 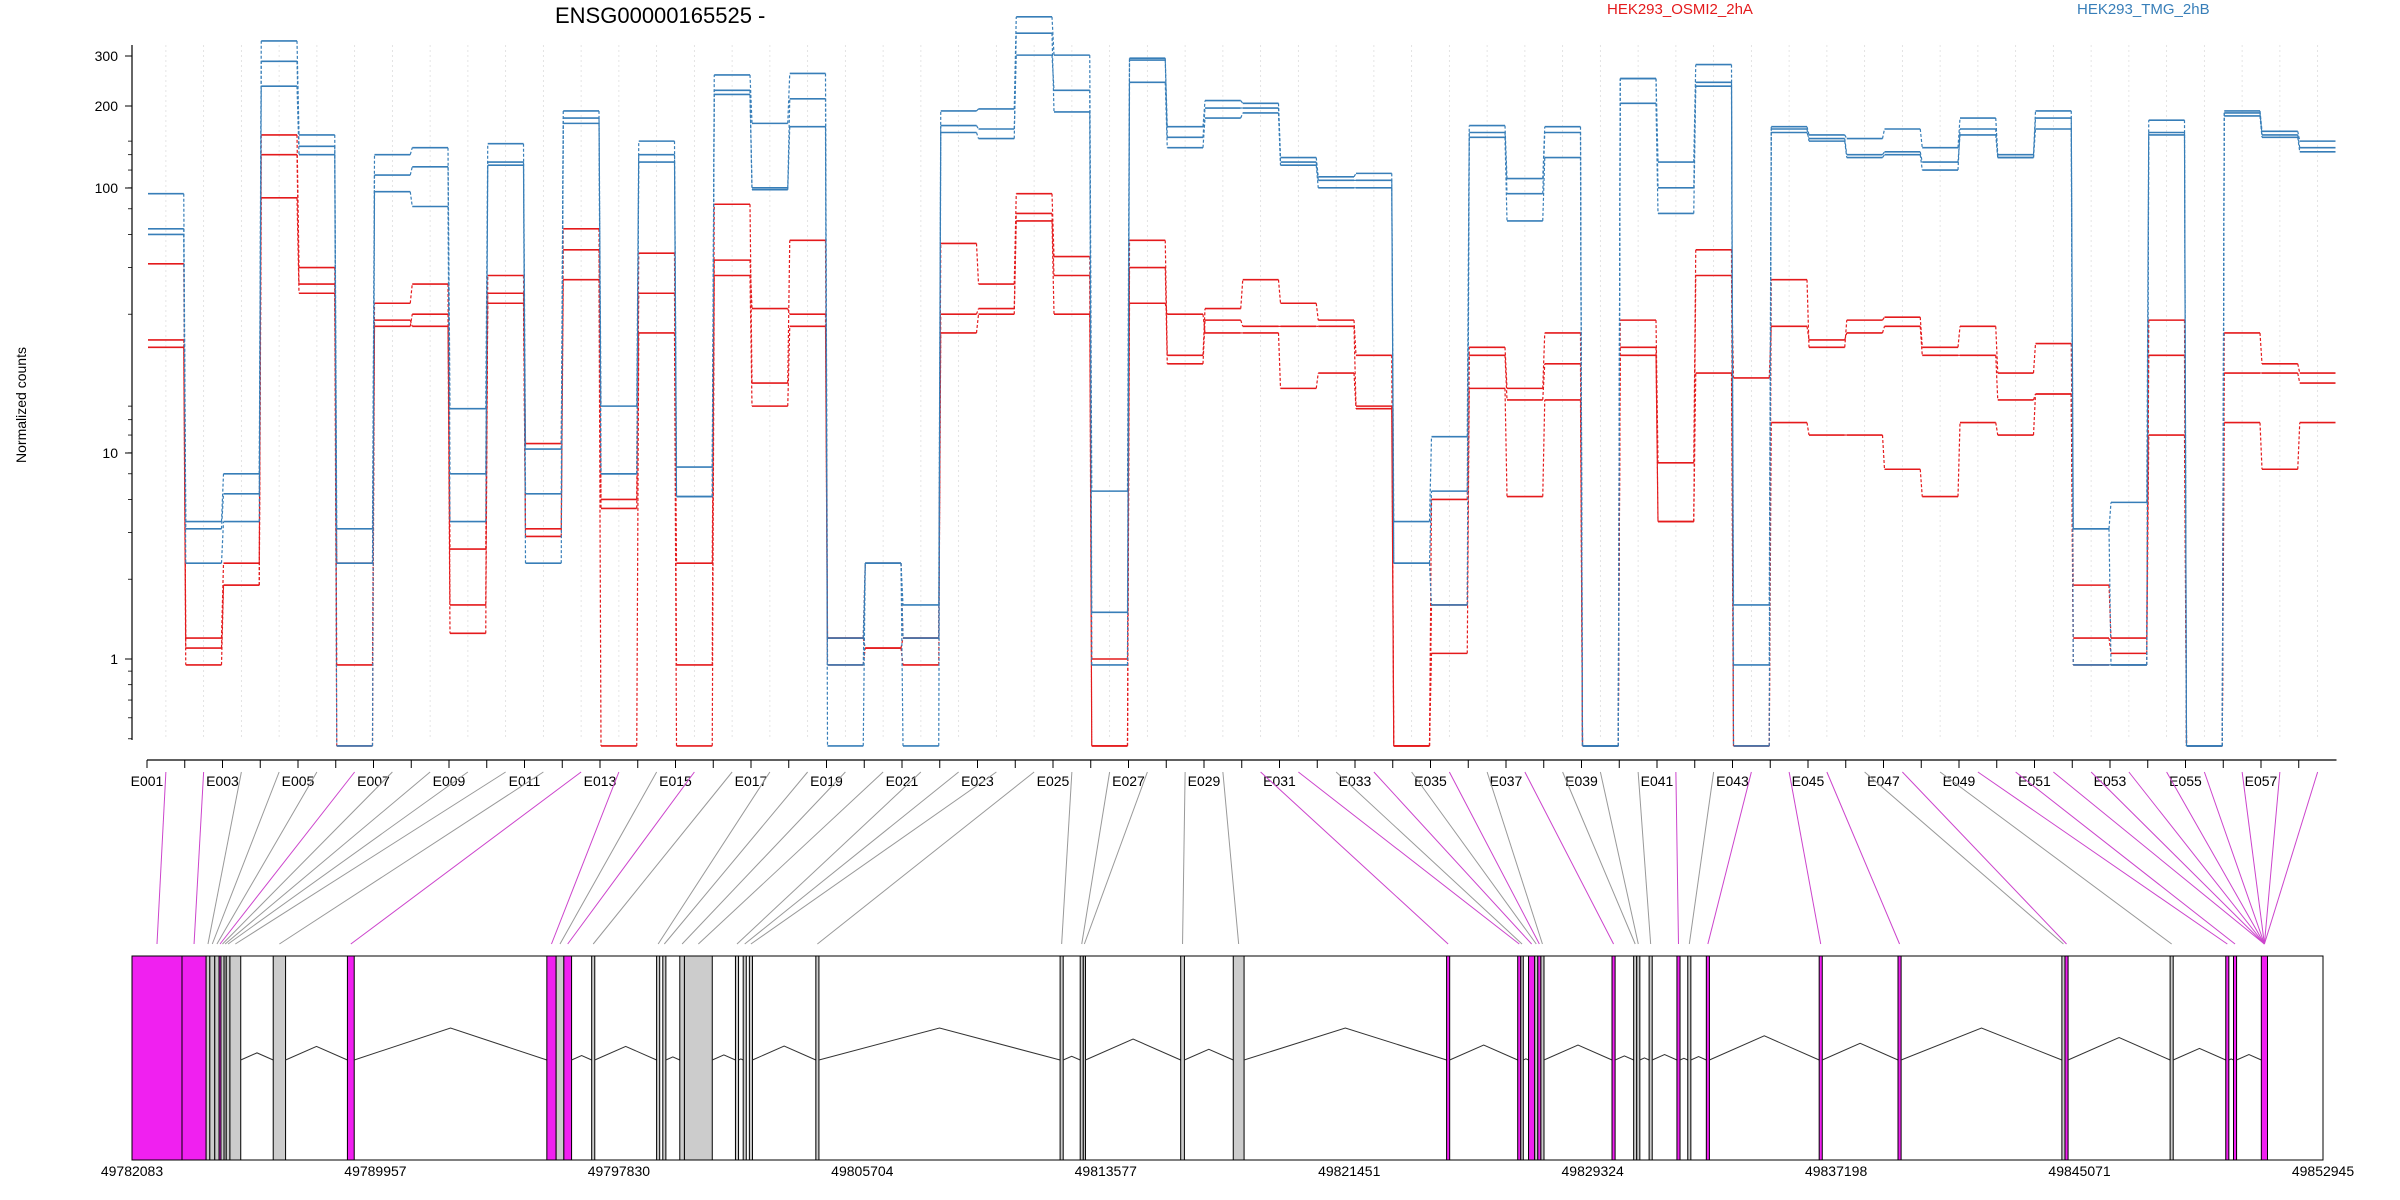 What do you see at coordinates (1701, 858) in the screenshot?
I see `connector-e042` at bounding box center [1701, 858].